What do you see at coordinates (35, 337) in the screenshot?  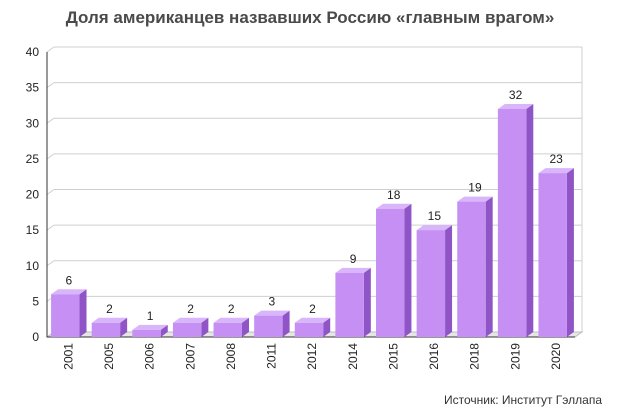 I see `y-tick-label: 0` at bounding box center [35, 337].